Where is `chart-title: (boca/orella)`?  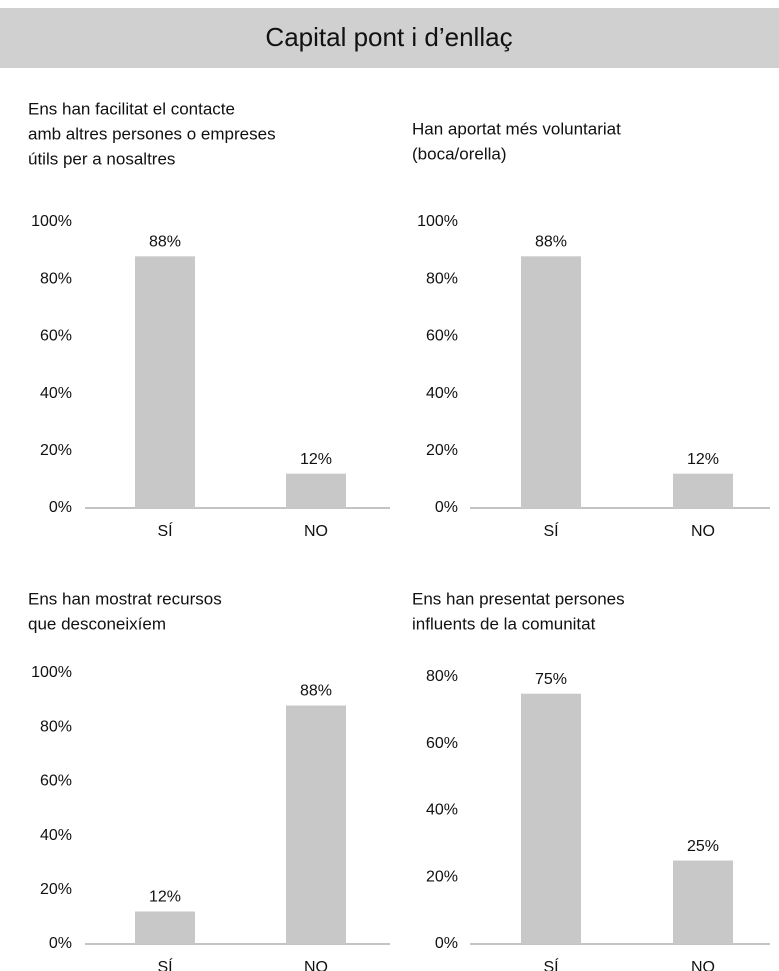
chart-title: (boca/orella) is located at coordinates (459, 153).